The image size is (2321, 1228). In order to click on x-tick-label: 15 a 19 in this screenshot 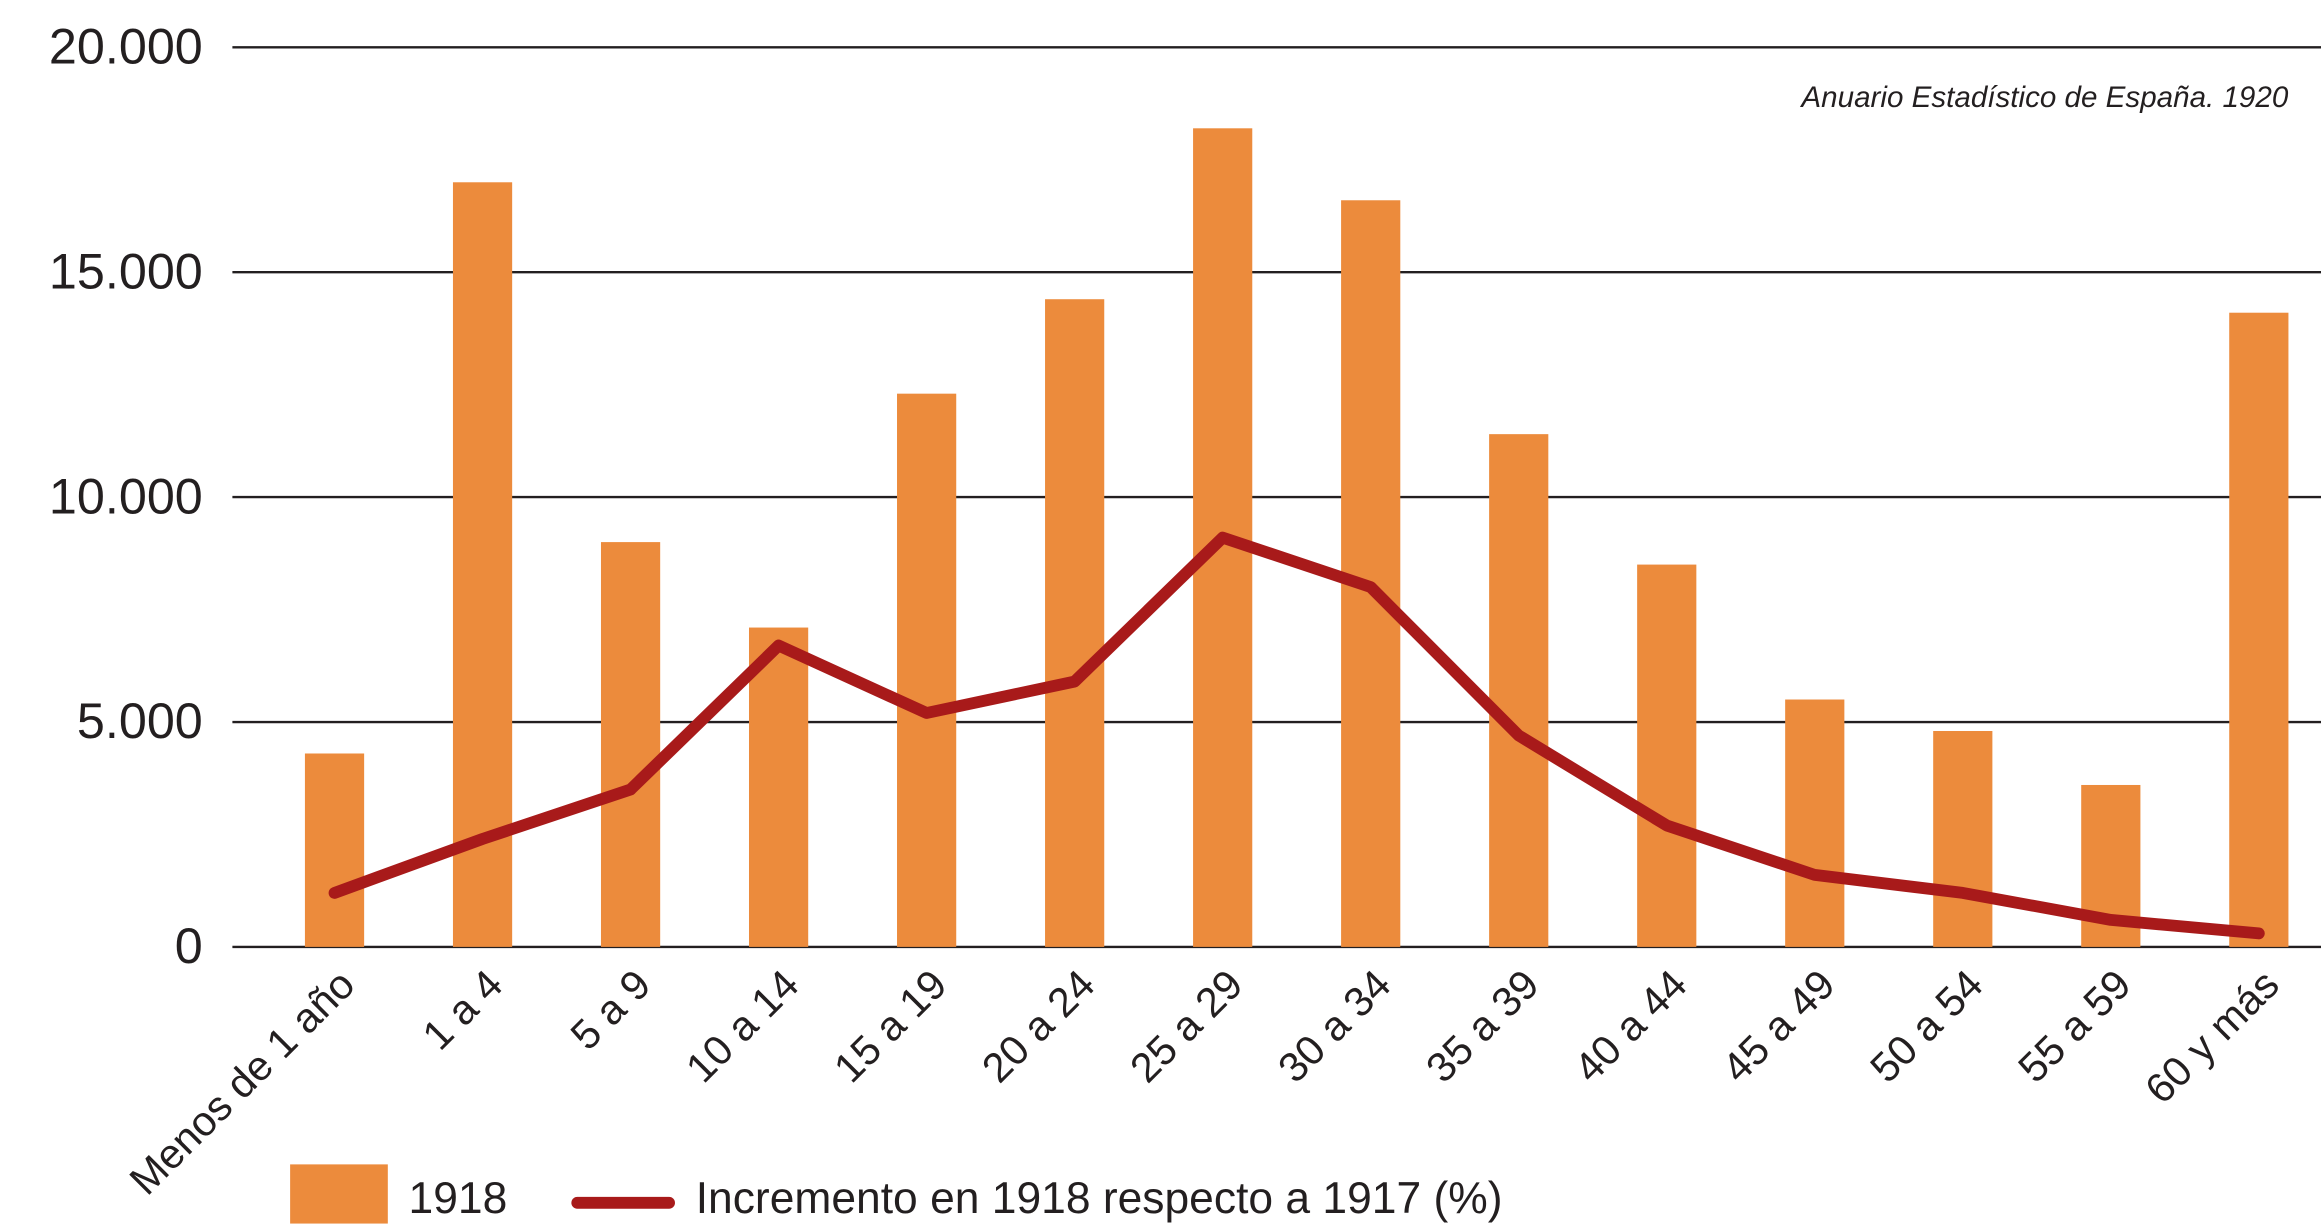, I will do `click(890, 1025)`.